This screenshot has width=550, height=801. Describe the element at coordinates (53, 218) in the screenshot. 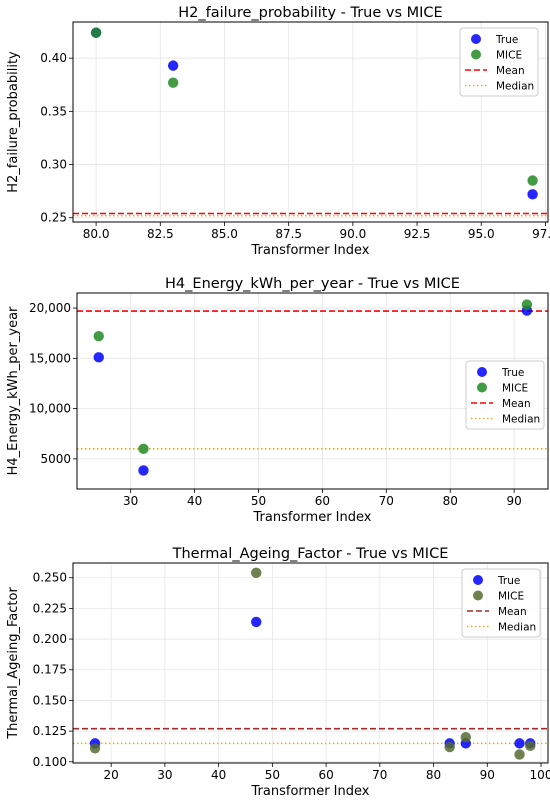

I see `y-tick-label: 0.25` at that location.